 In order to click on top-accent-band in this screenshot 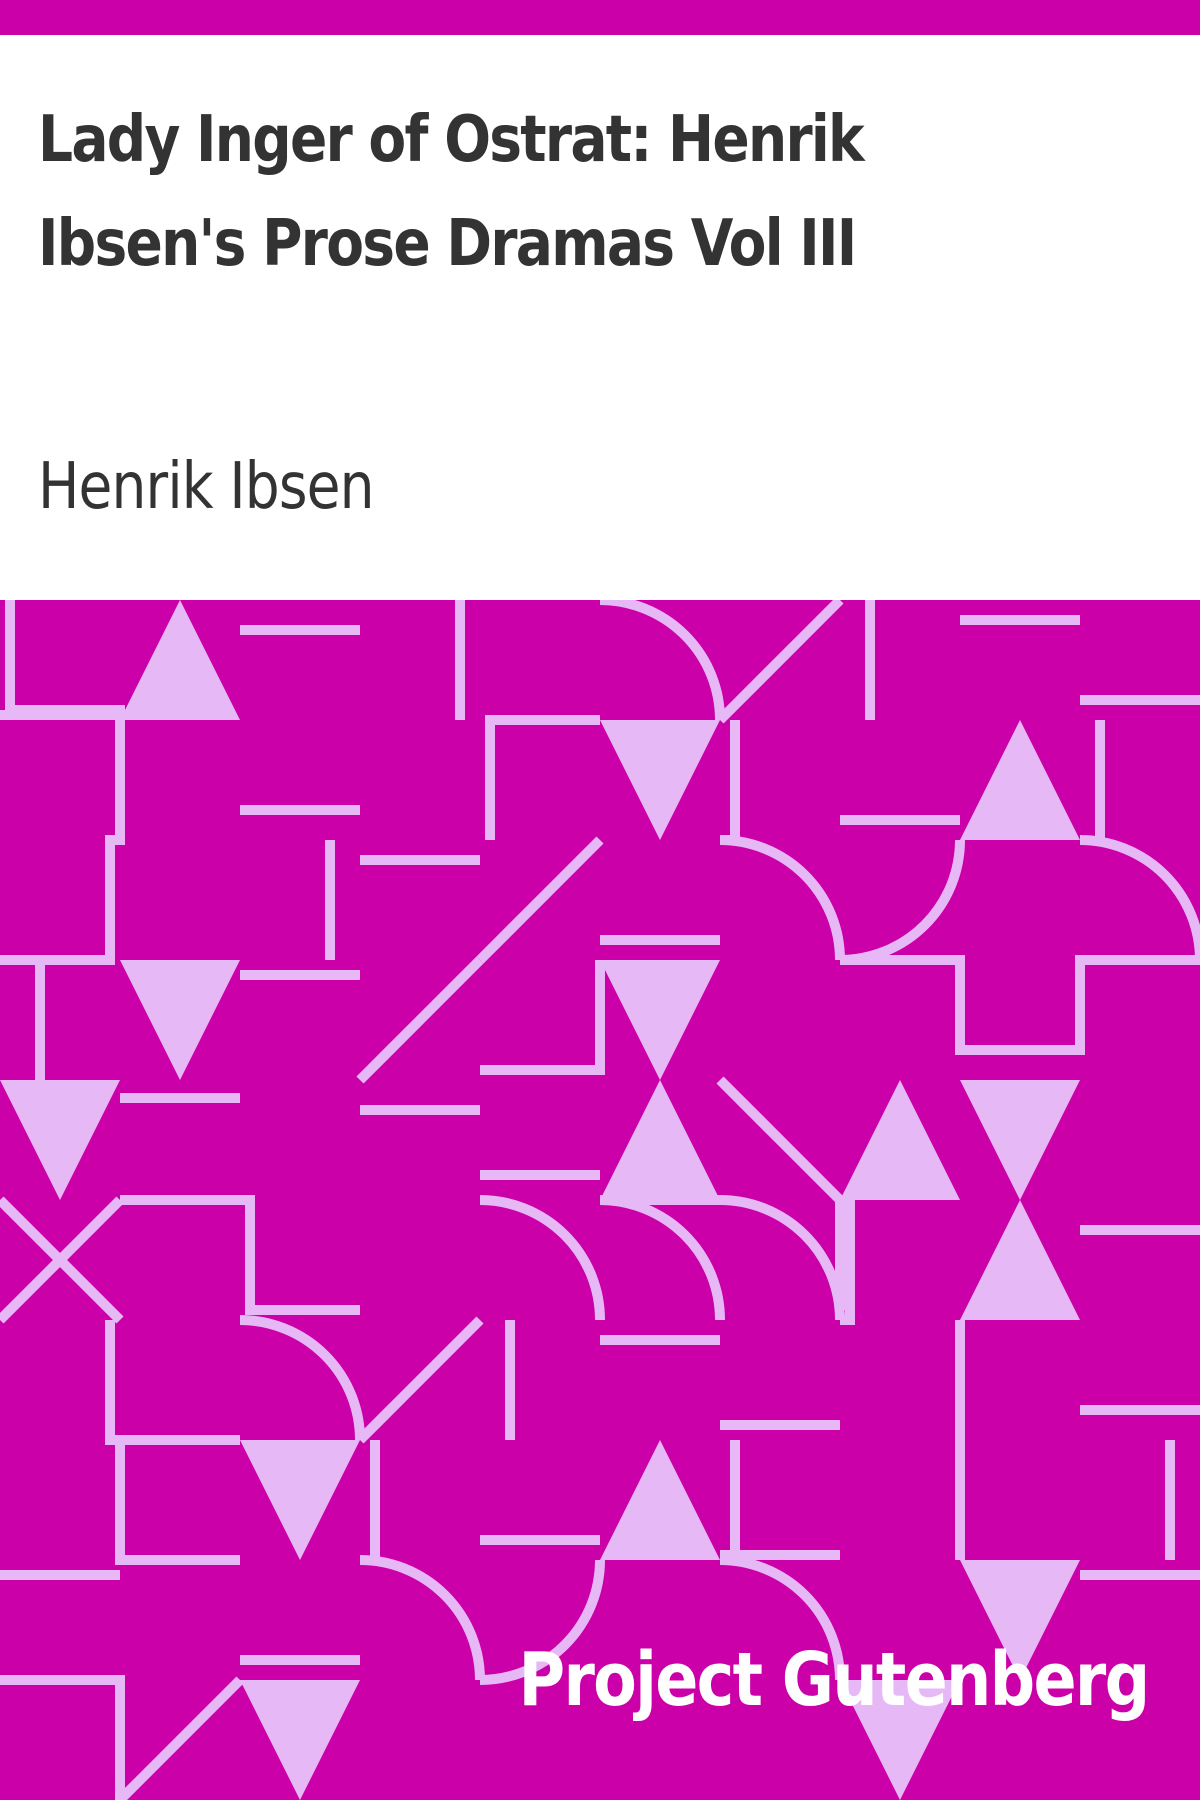, I will do `click(600, 17)`.